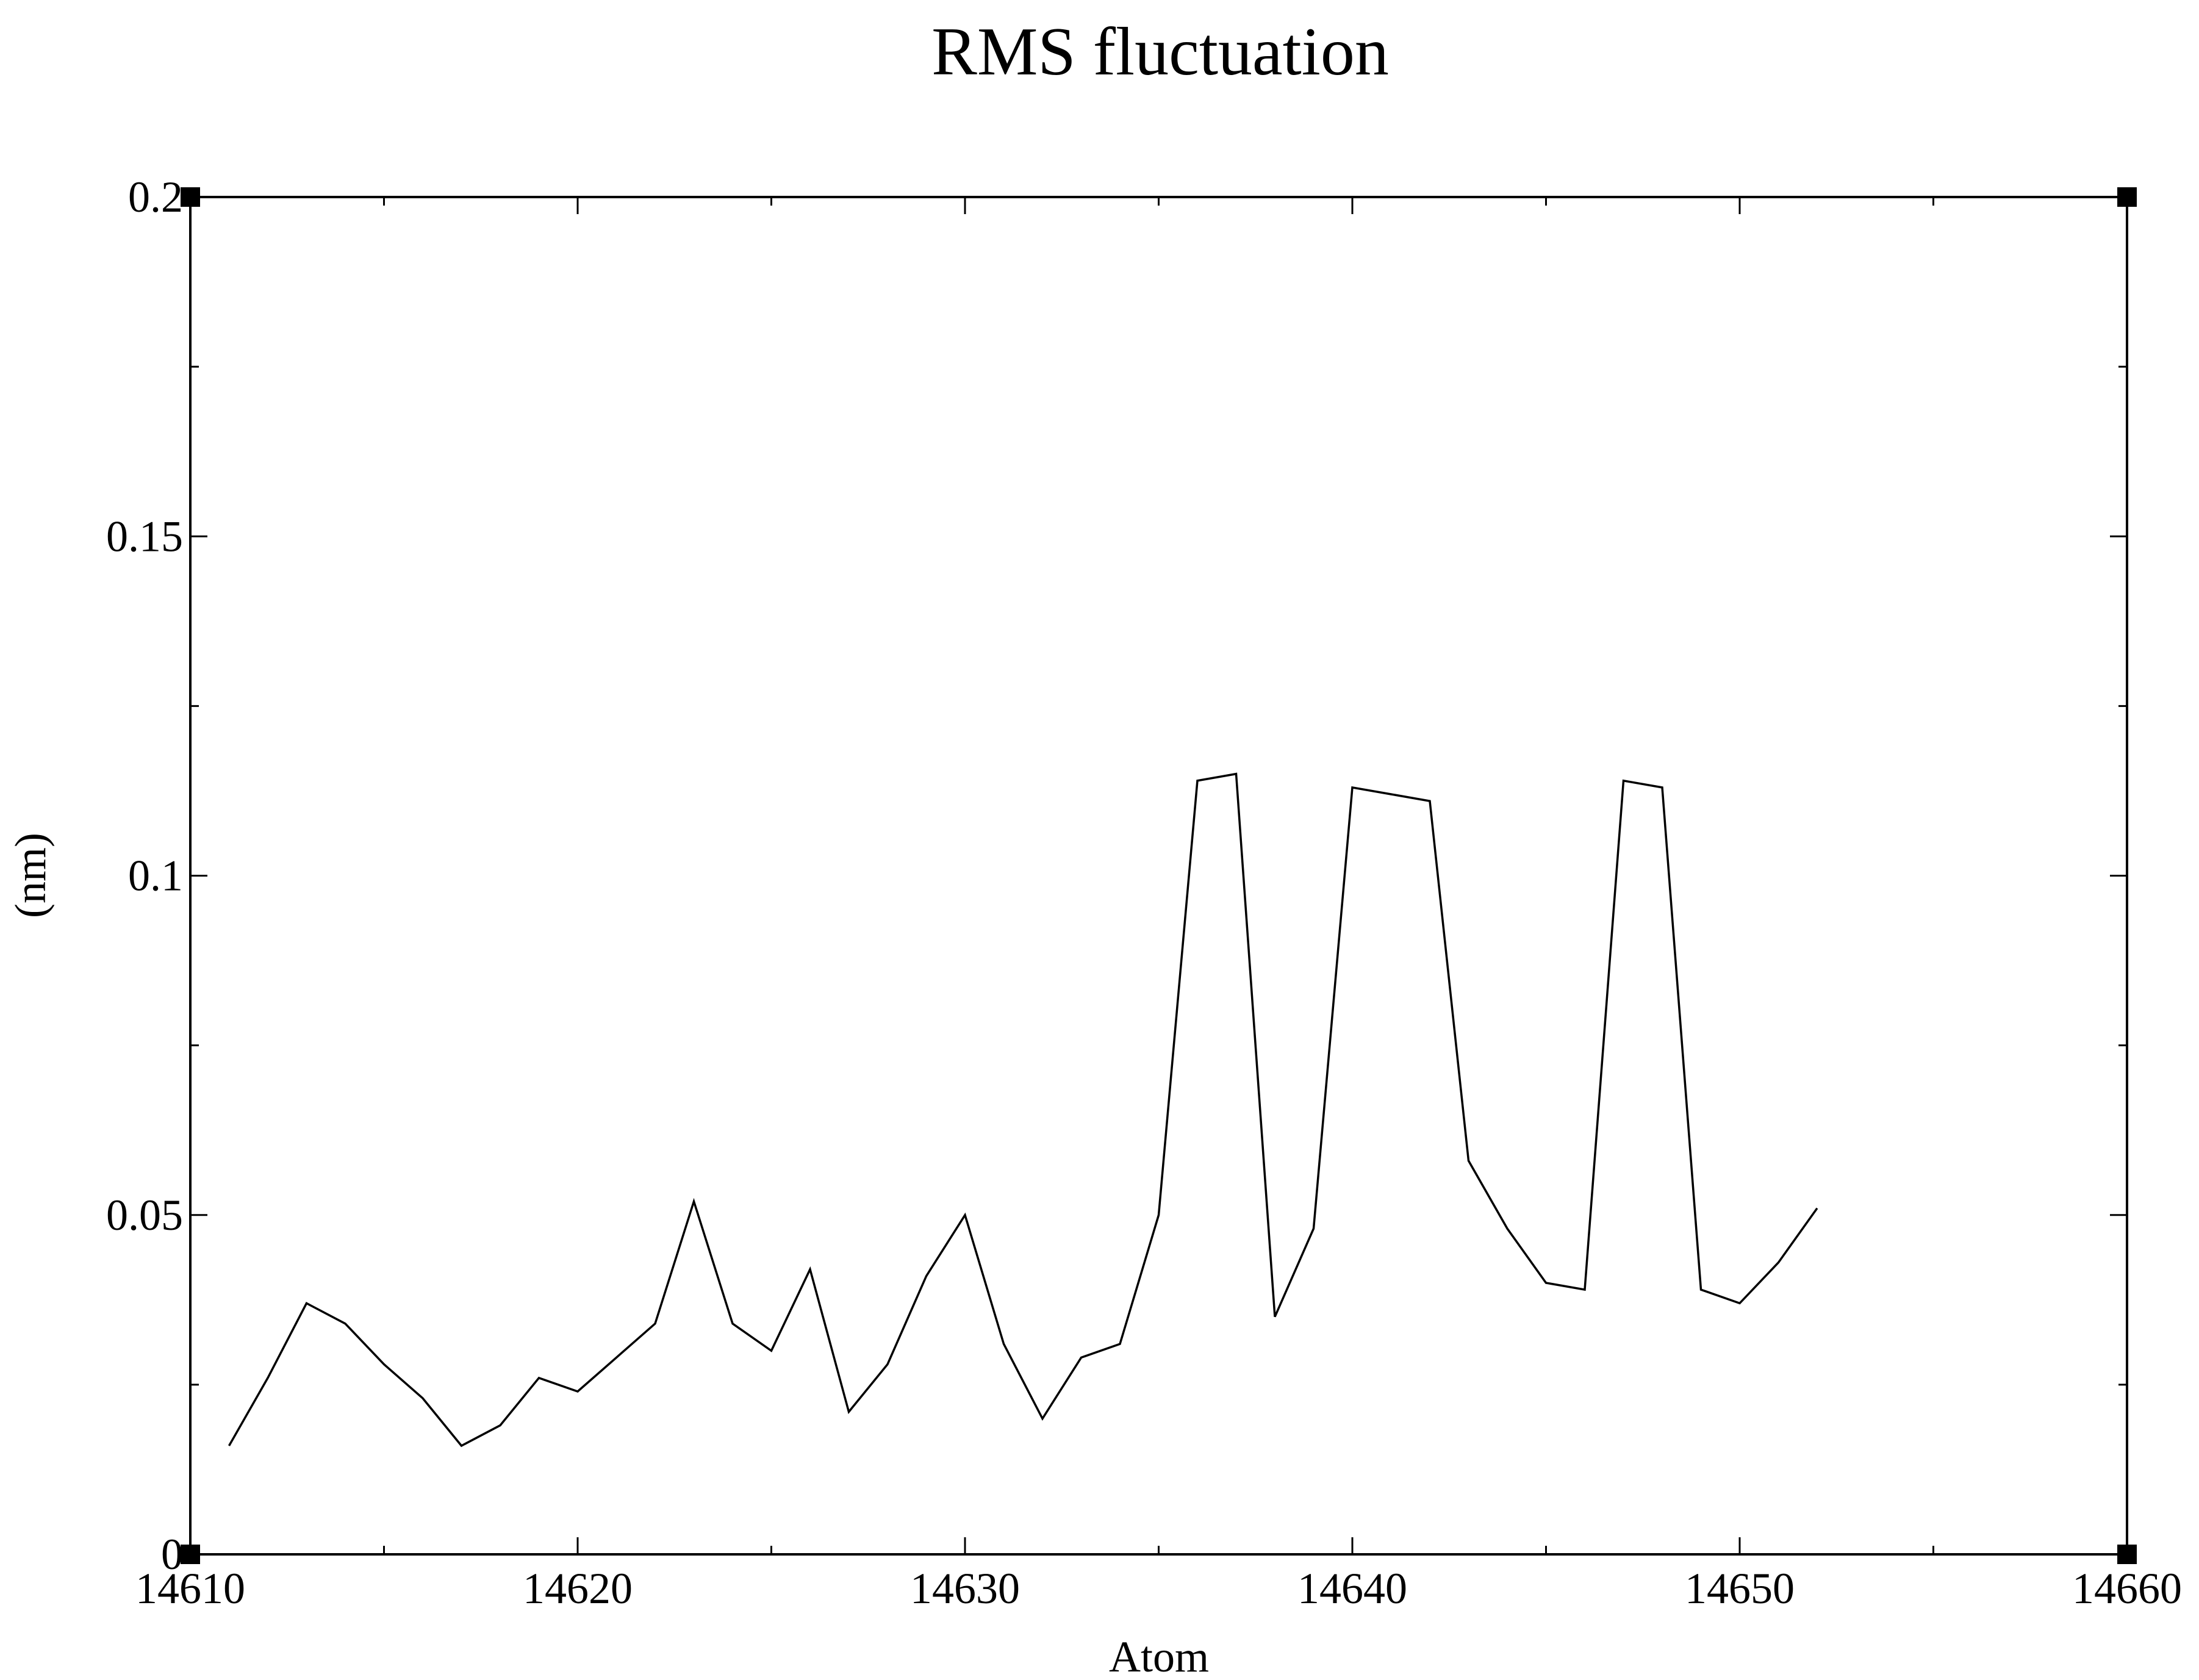  I want to click on y-tick-label: 0.1, so click(155, 876).